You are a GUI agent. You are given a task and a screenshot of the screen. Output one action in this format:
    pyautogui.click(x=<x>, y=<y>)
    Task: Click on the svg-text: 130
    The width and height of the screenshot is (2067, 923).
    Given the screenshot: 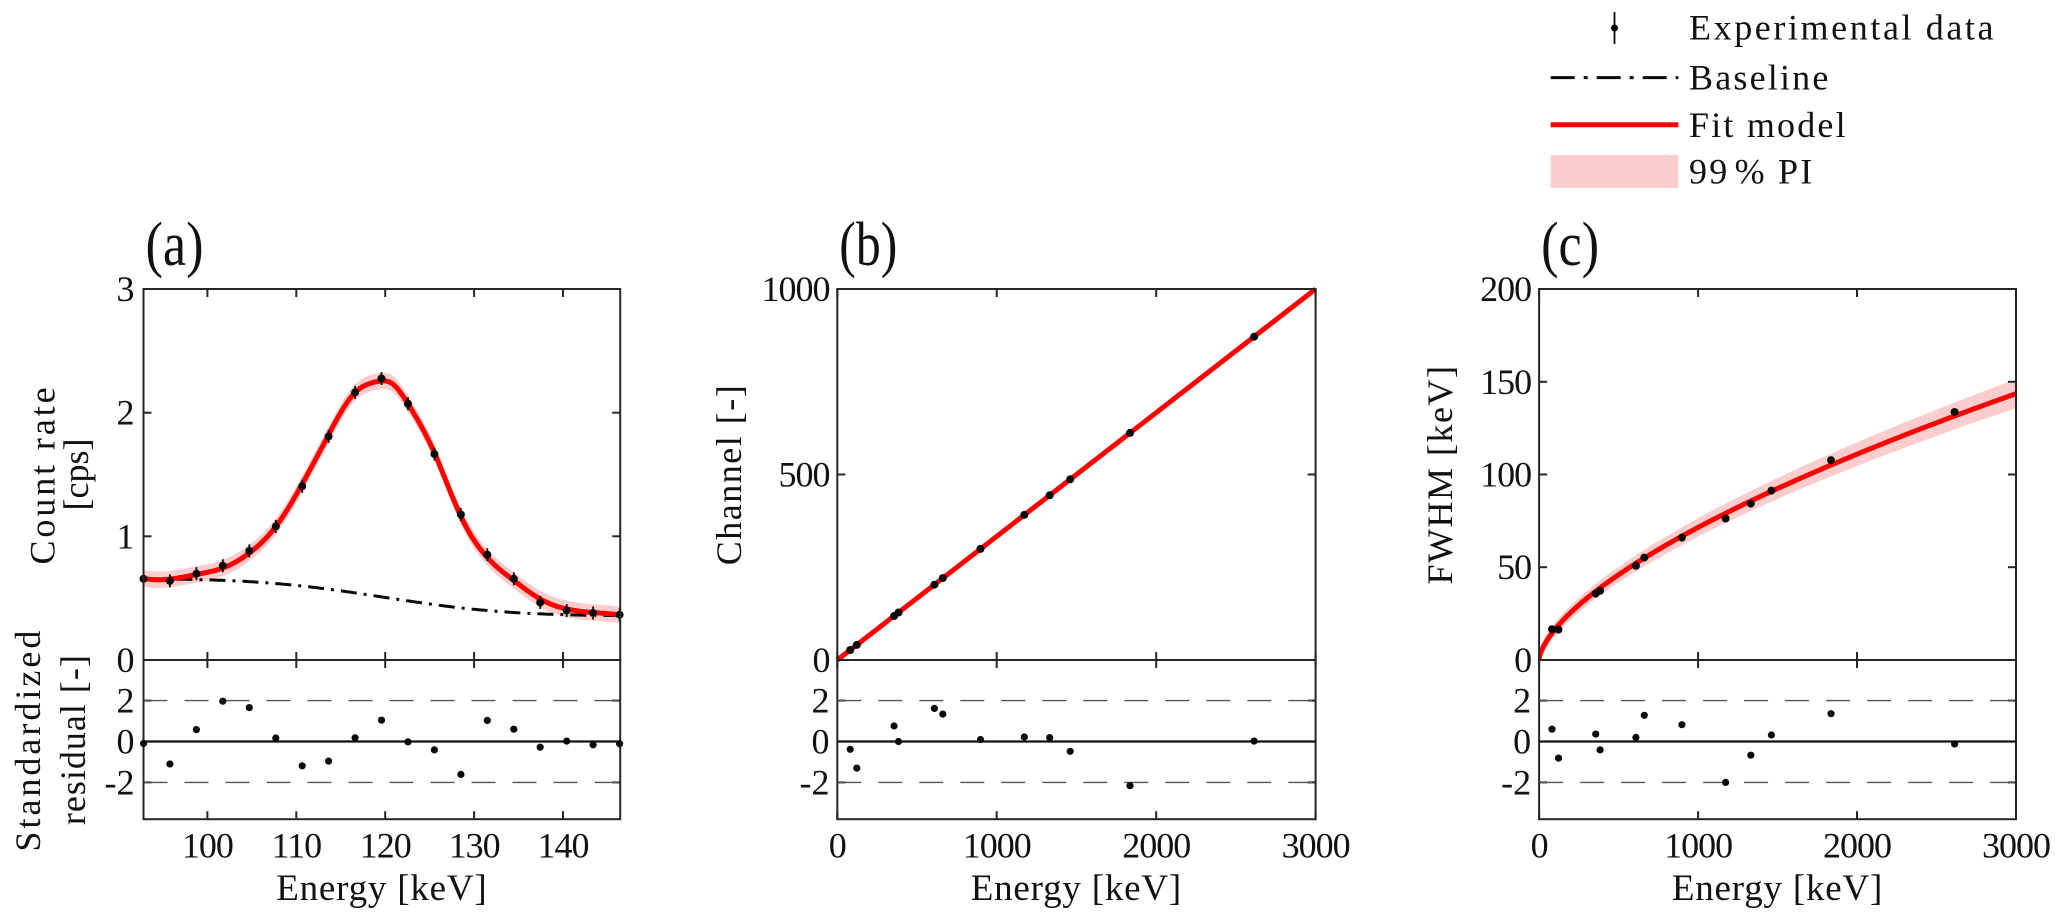 What is the action you would take?
    pyautogui.click(x=474, y=846)
    